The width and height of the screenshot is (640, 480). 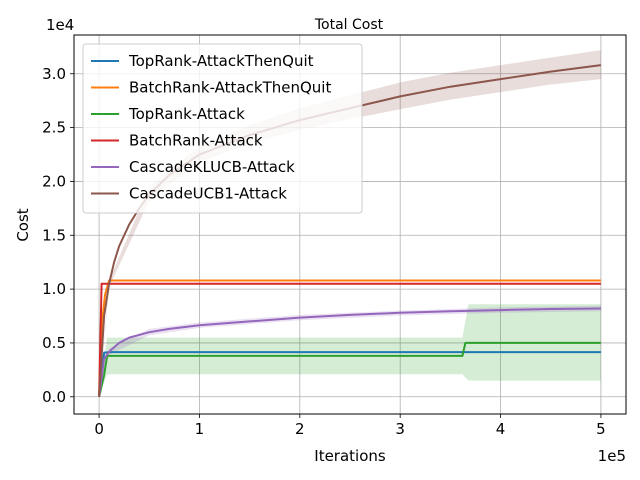 I want to click on legend-label: BatchRank-AttackThenQuit, so click(x=230, y=88).